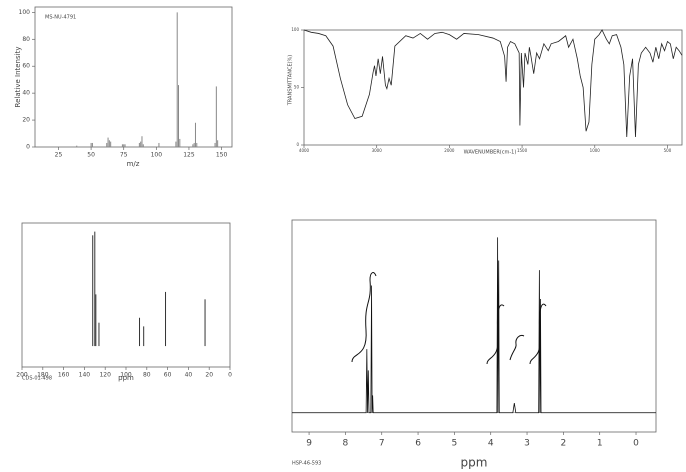  Describe the element at coordinates (600, 444) in the screenshot. I see `x-tick-label: 1` at that location.